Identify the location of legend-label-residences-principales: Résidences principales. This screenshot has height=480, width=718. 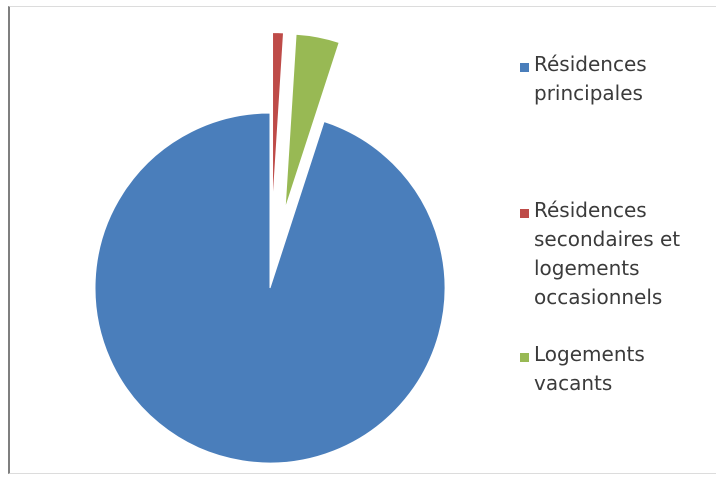
(590, 78).